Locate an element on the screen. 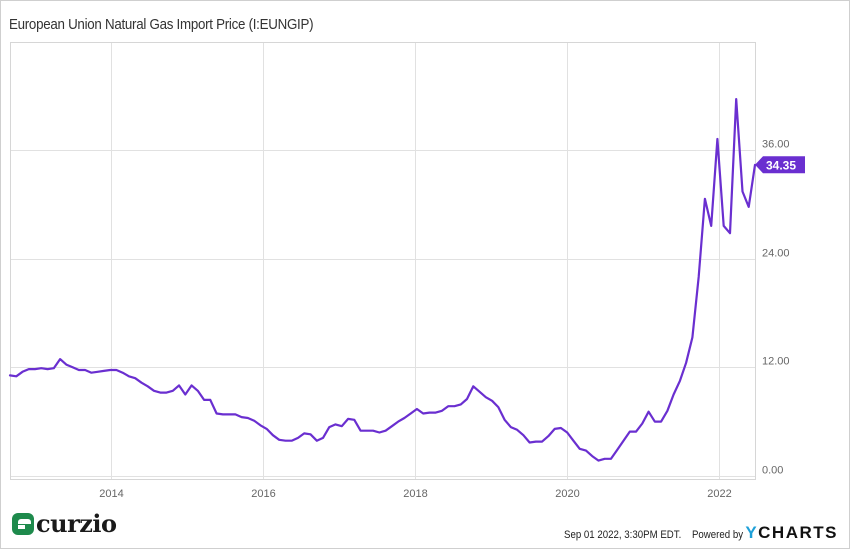  ycharts-logo-text: CHARTS is located at coordinates (798, 532).